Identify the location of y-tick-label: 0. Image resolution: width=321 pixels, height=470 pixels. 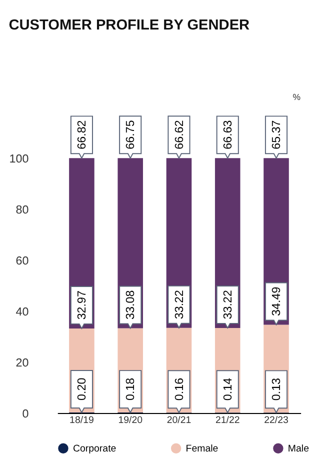
(26, 413).